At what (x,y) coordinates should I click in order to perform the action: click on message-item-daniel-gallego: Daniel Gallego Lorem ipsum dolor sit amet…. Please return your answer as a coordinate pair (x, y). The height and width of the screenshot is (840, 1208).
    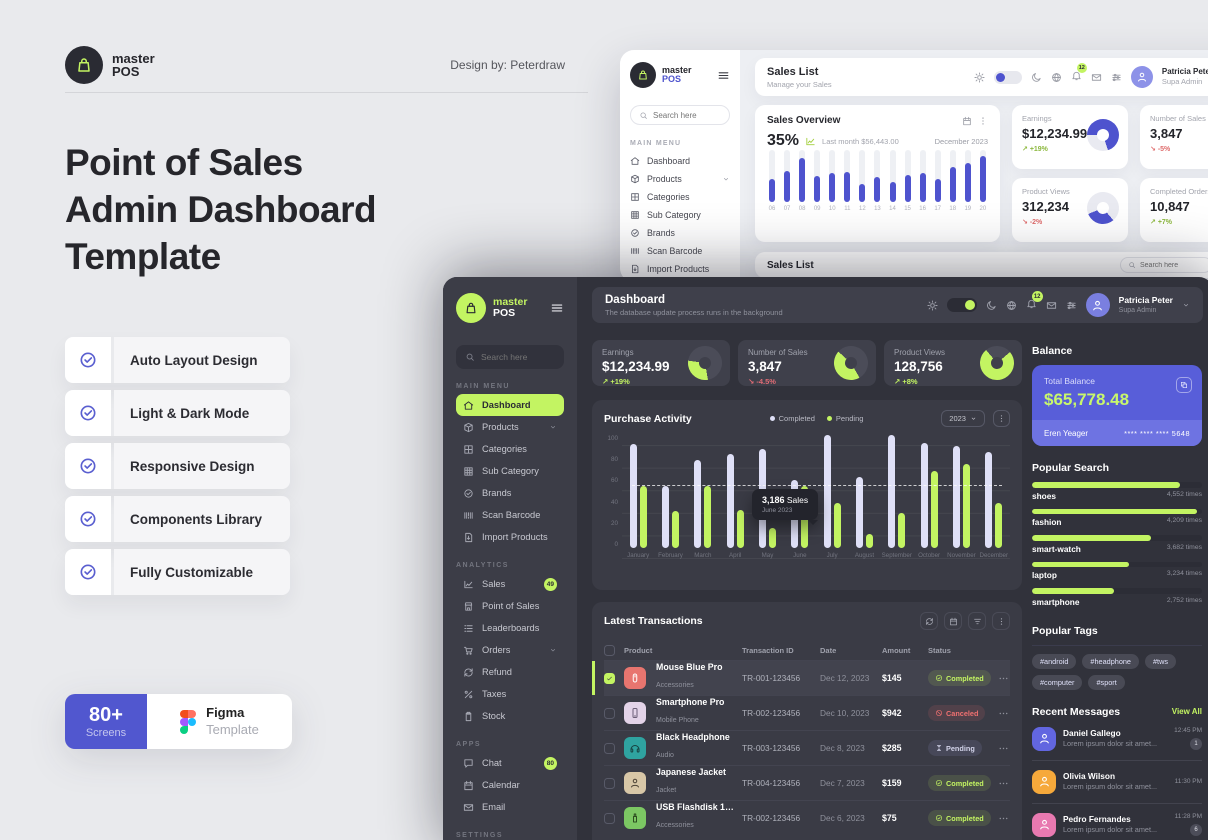
    Looking at the image, I should click on (1117, 739).